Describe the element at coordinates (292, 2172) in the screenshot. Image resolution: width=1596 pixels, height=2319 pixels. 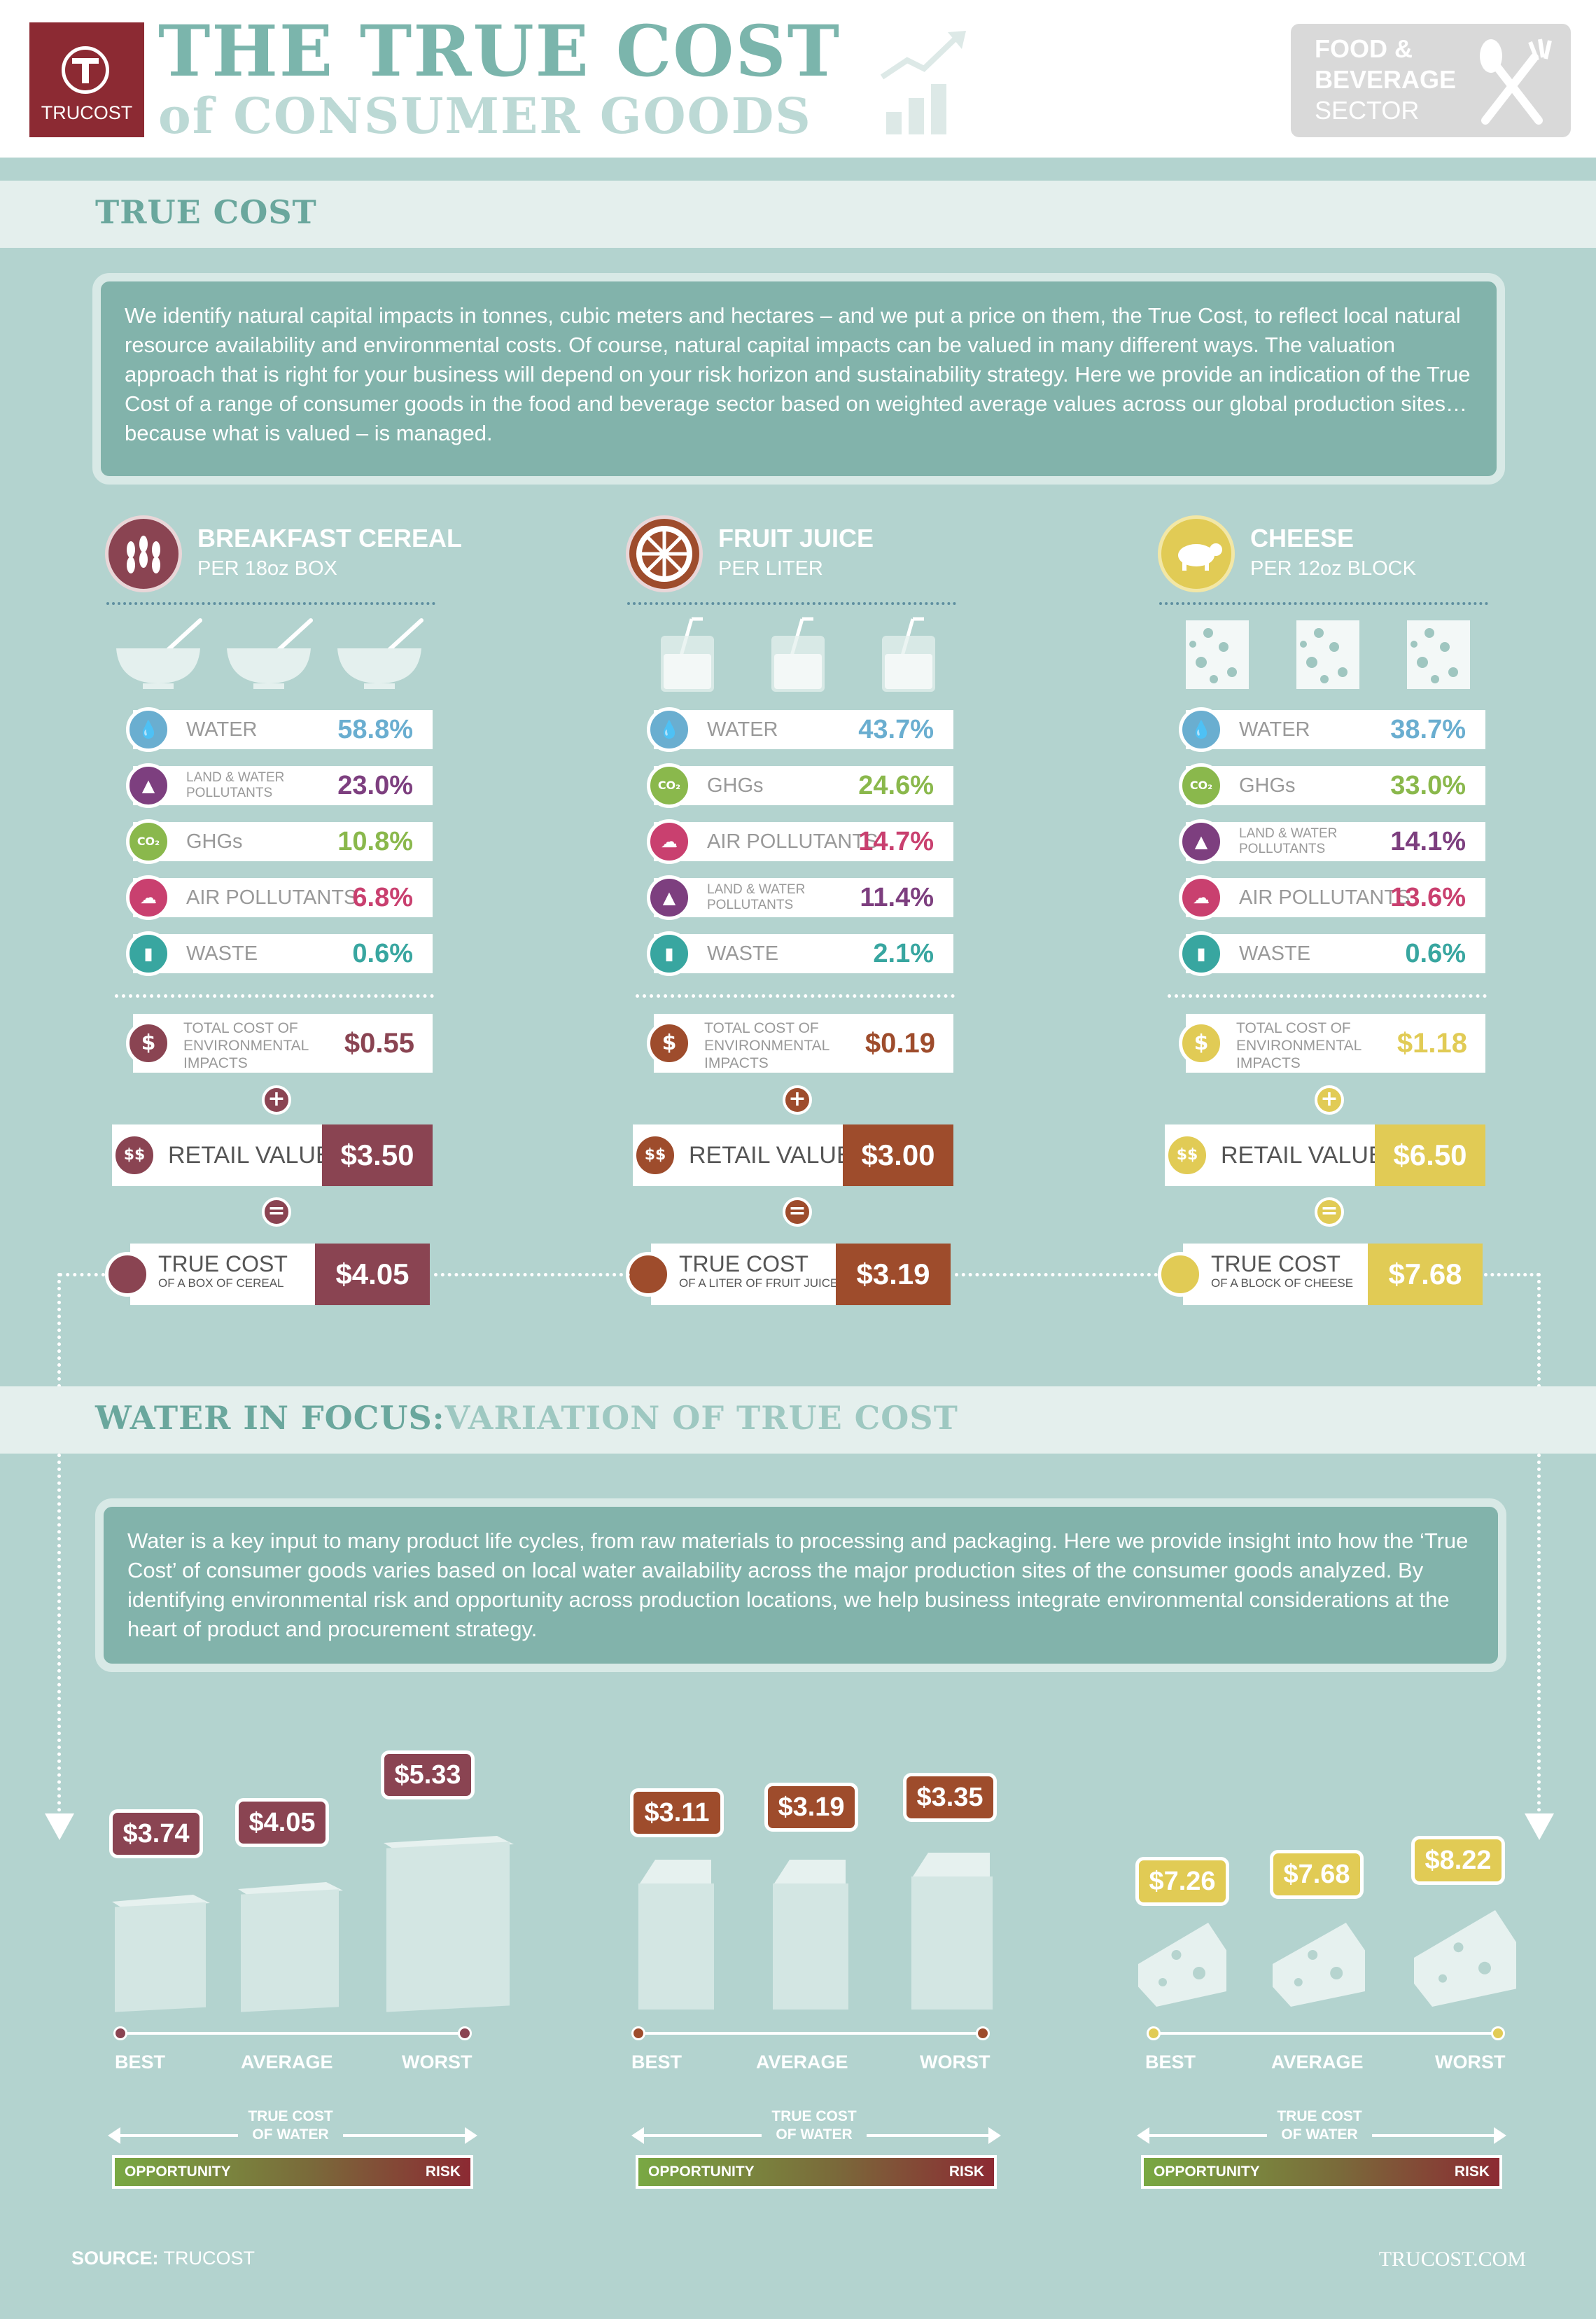
I see `opportunity-risk-scale: OPPORTUNITY RISK` at that location.